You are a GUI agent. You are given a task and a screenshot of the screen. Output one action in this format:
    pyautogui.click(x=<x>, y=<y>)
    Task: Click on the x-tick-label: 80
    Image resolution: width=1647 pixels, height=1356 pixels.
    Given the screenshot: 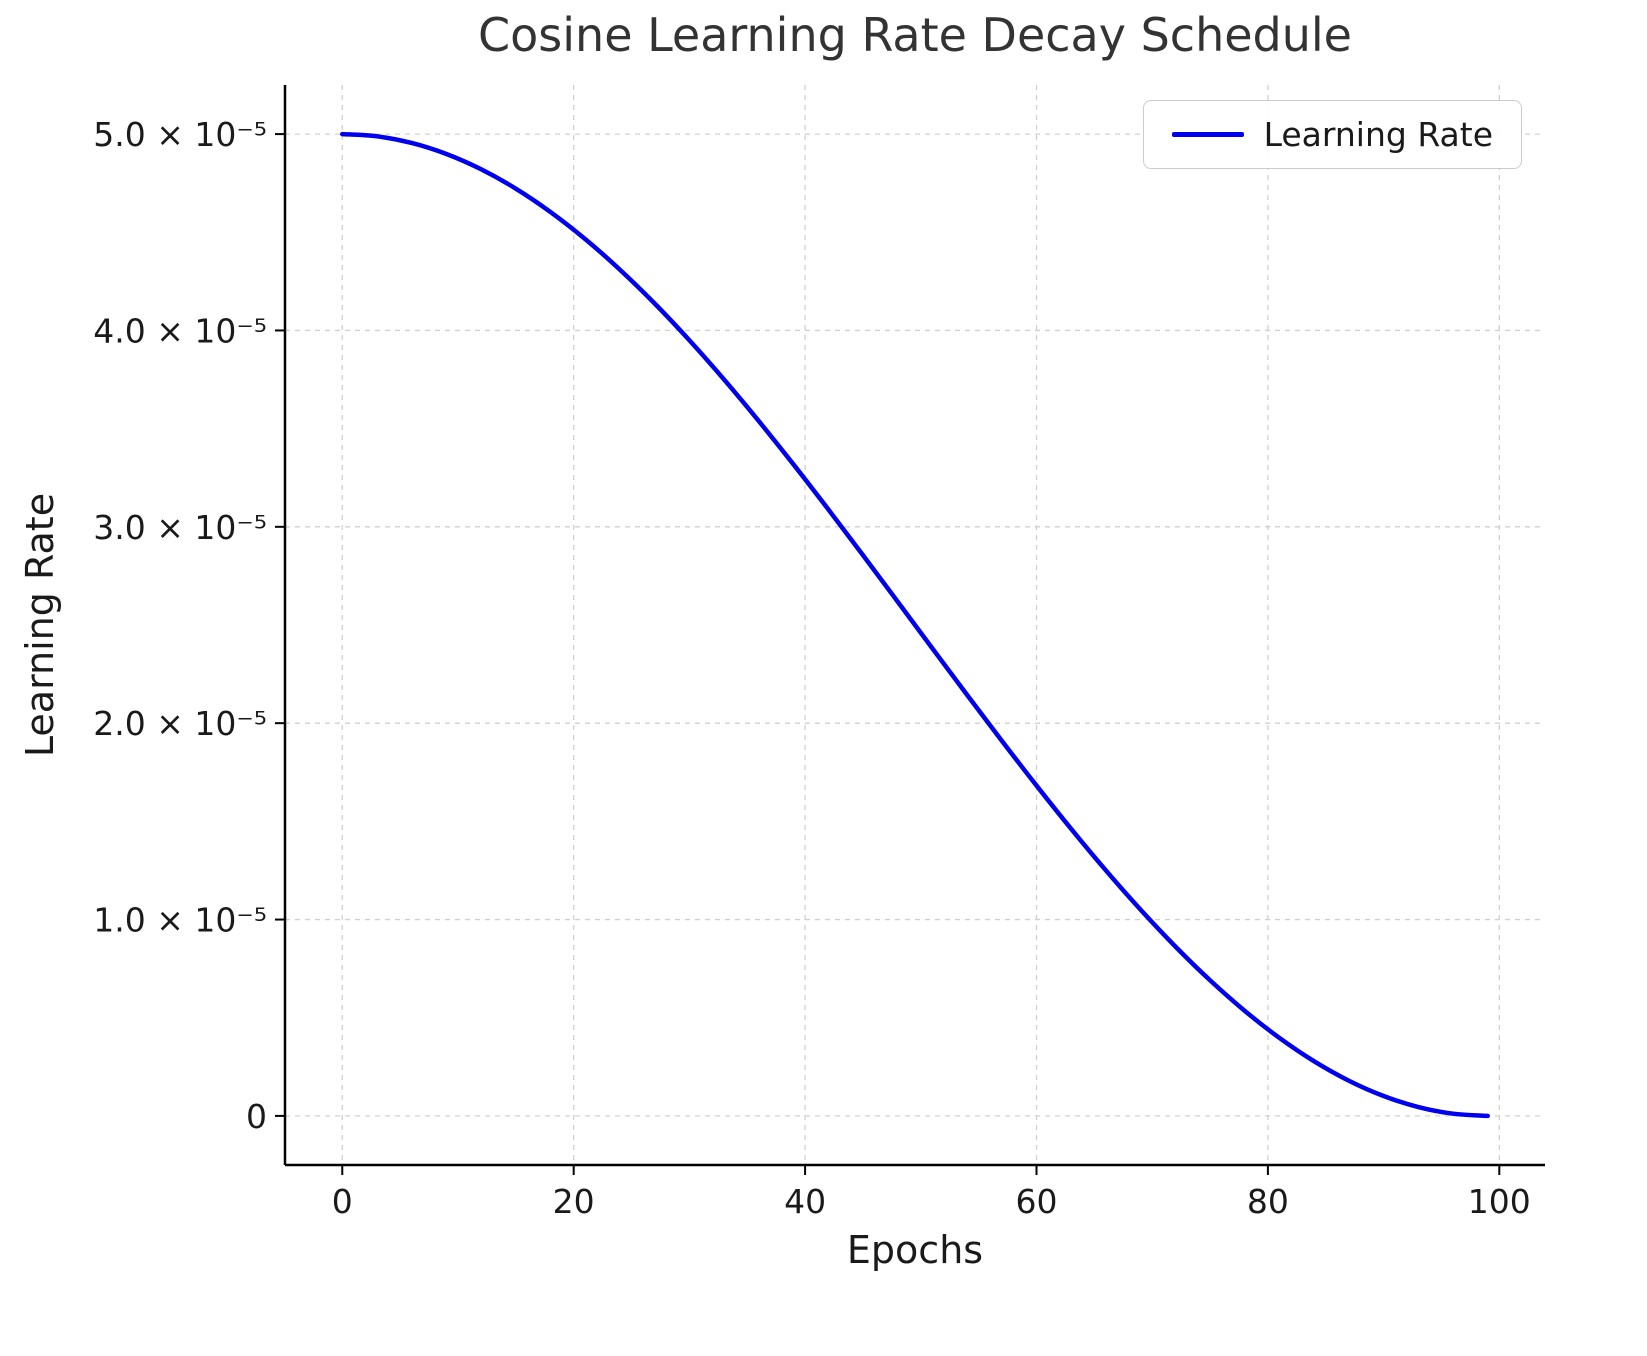 What is the action you would take?
    pyautogui.click(x=1268, y=1201)
    